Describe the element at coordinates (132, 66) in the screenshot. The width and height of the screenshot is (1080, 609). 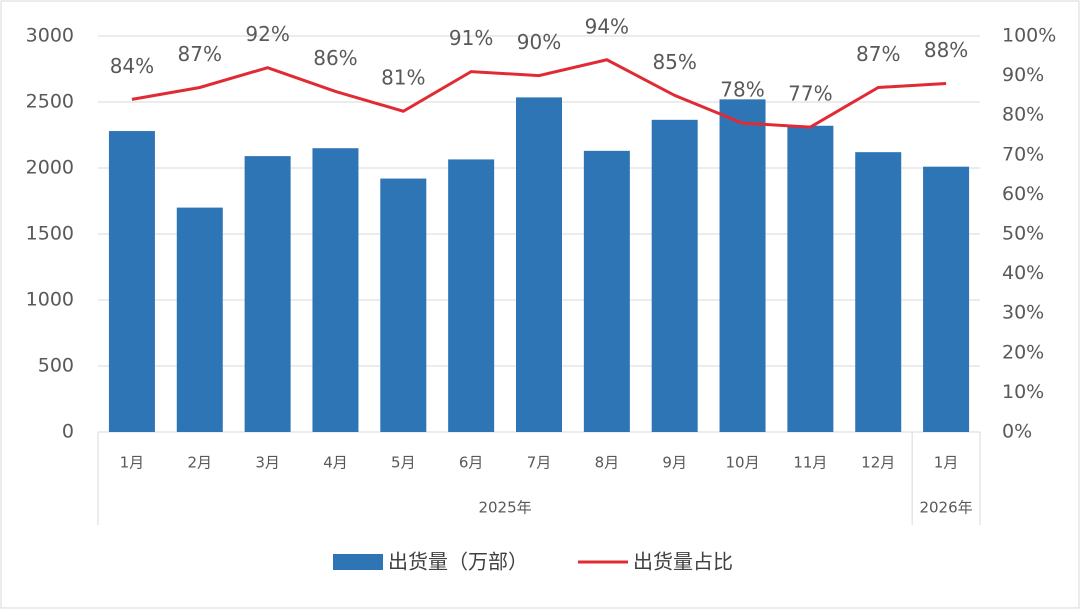
I see `data-label: 84%` at that location.